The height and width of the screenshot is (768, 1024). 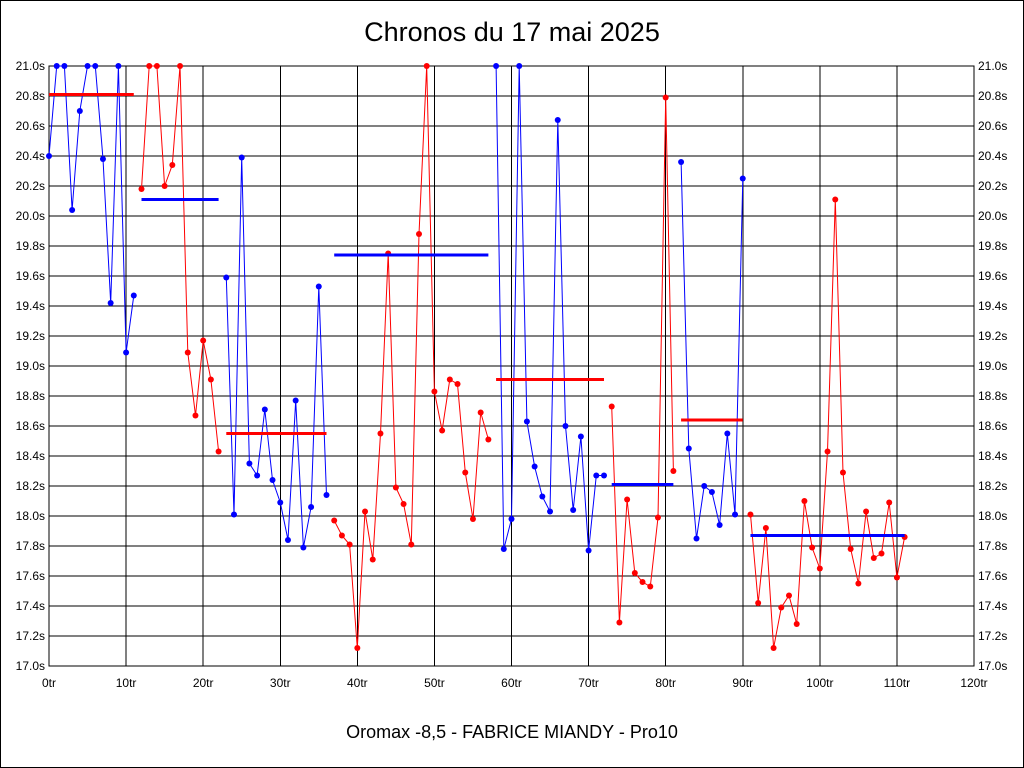 What do you see at coordinates (434, 683) in the screenshot?
I see `x-tick-label: 50tr` at bounding box center [434, 683].